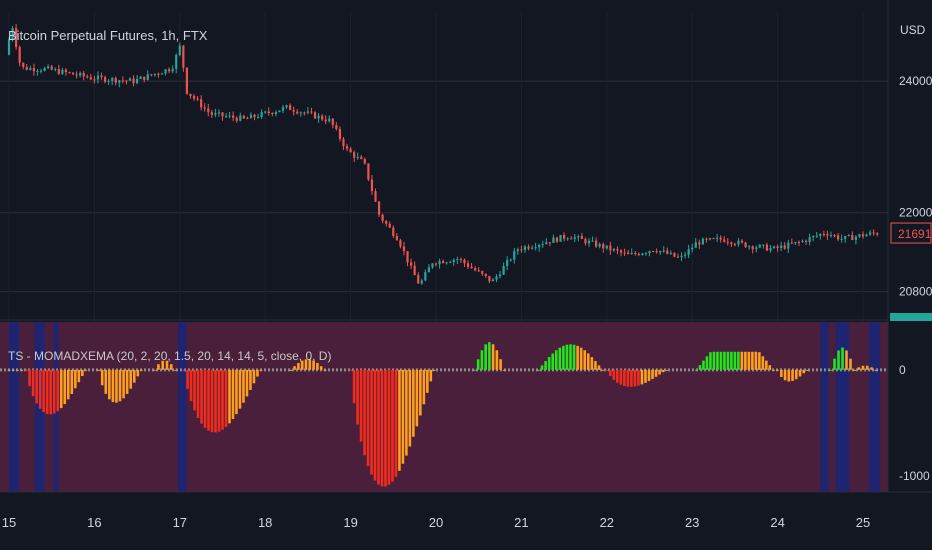 The image size is (932, 550). I want to click on time-tick-label: 23, so click(692, 522).